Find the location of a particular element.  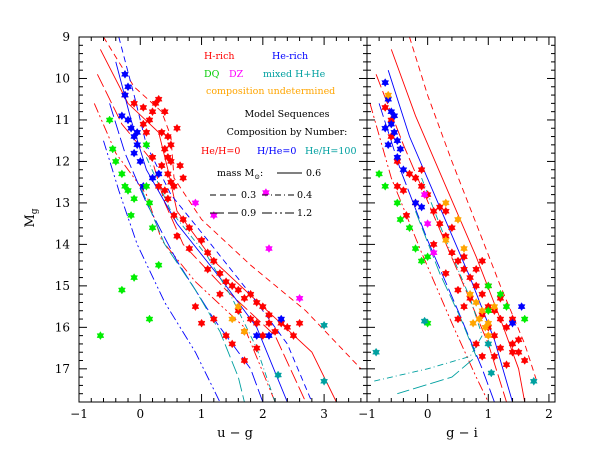

x-tick-label: 3 is located at coordinates (324, 414).